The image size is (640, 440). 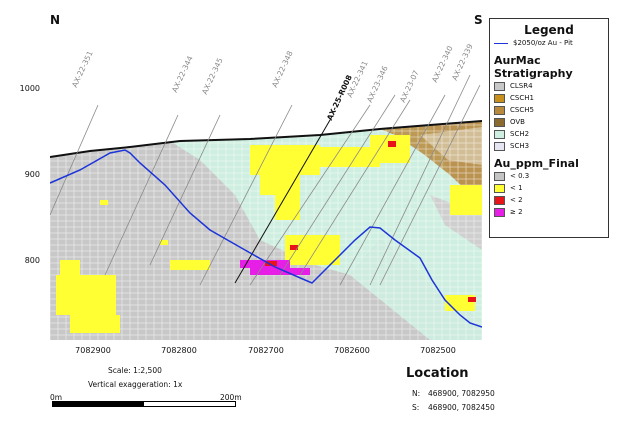 What do you see at coordinates (135, 384) in the screenshot?
I see `vertical-exaggeration: Vertical exaggeration: 1x` at bounding box center [135, 384].